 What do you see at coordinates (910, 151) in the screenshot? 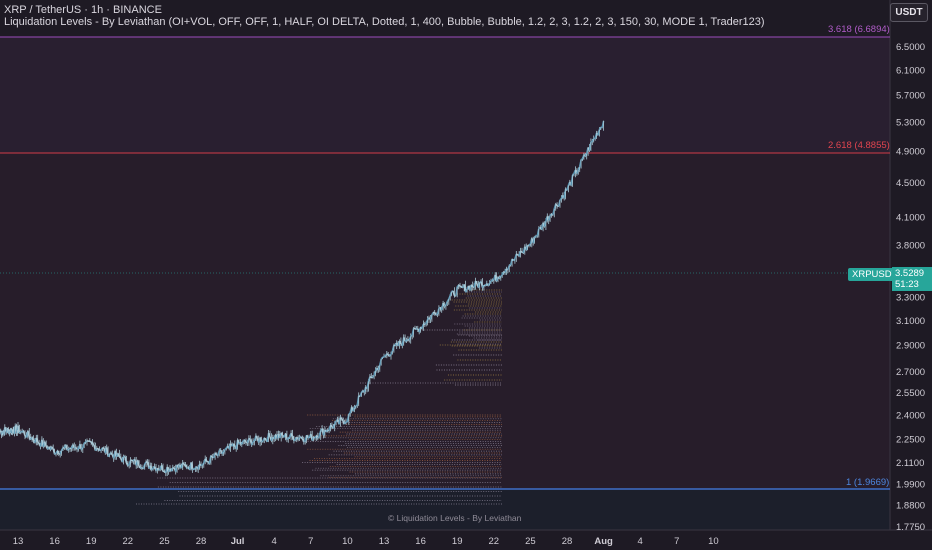
I see `price-scale-label: 4.9000` at bounding box center [910, 151].